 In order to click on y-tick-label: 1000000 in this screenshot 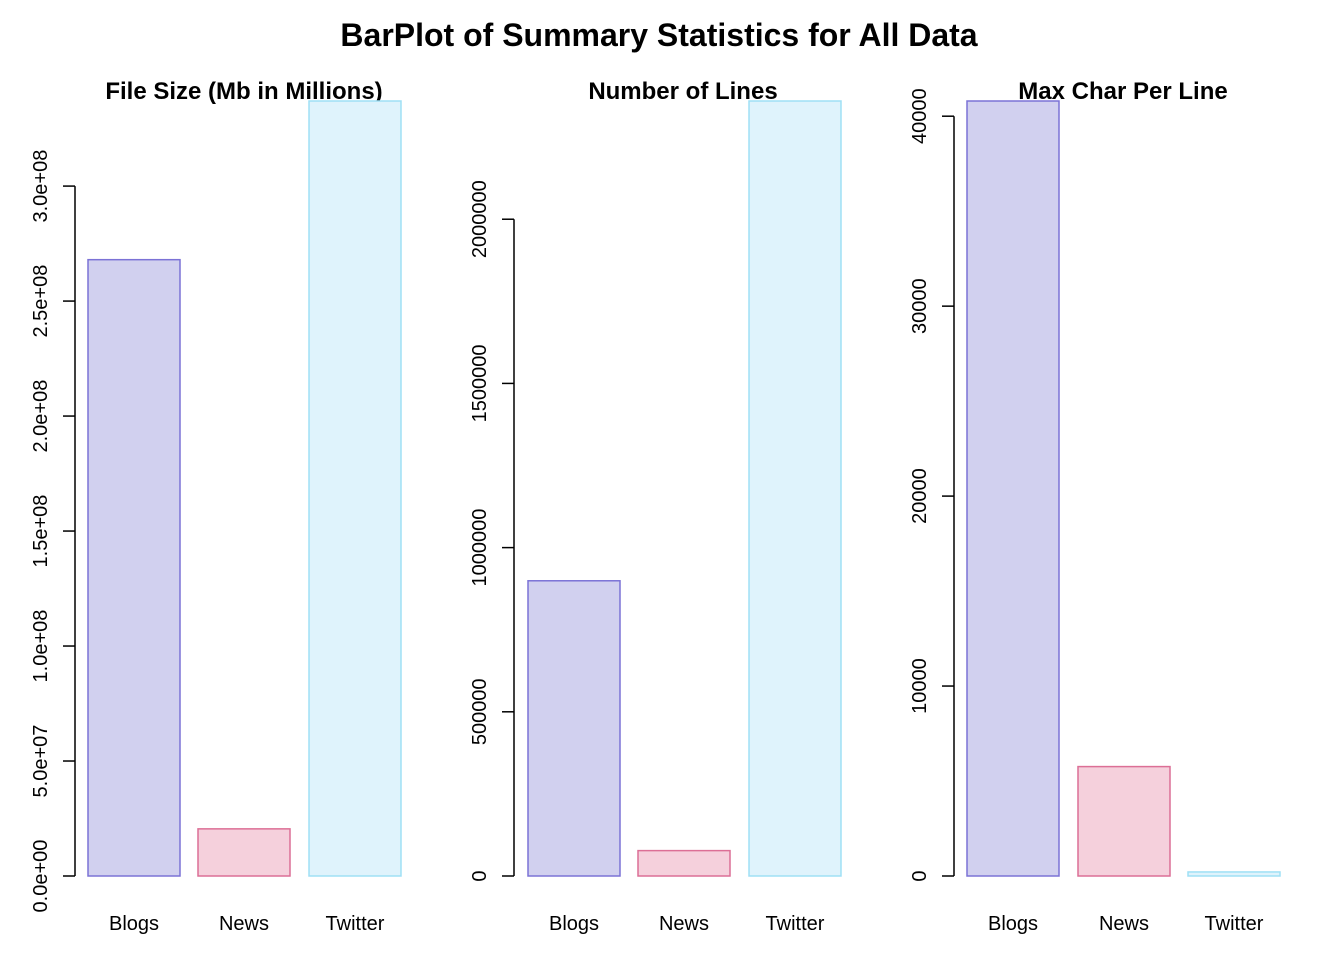, I will do `click(480, 548)`.